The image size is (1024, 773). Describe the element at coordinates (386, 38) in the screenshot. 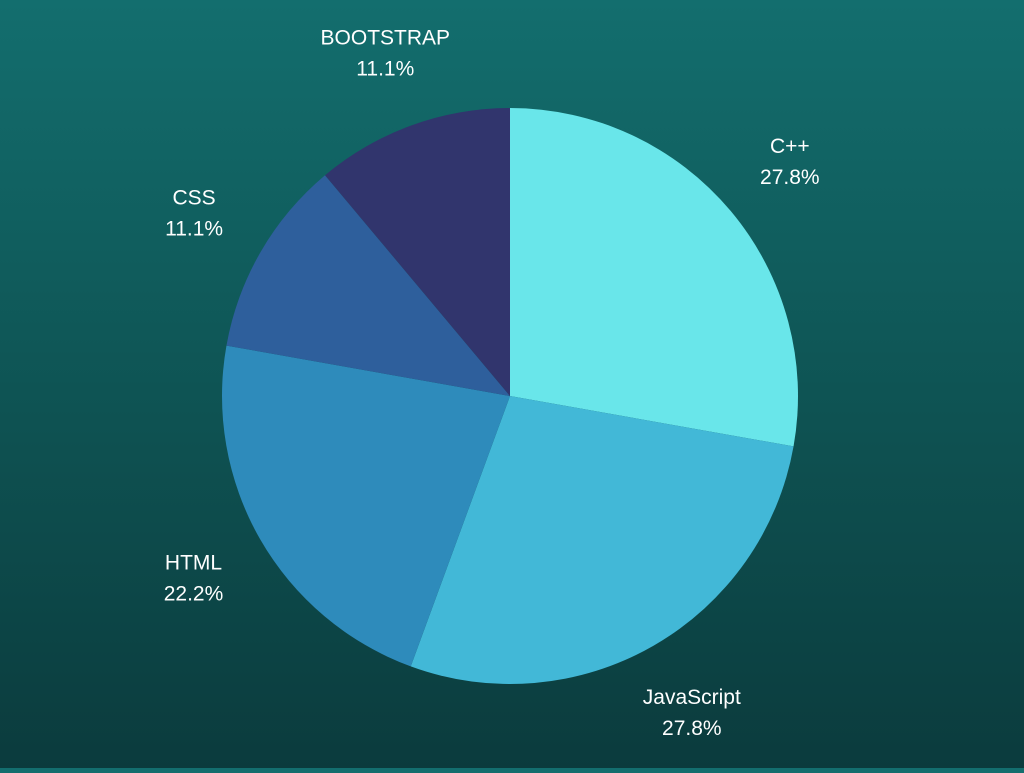

I see `slice-label-bootstrap: BOOTSTRAP` at that location.